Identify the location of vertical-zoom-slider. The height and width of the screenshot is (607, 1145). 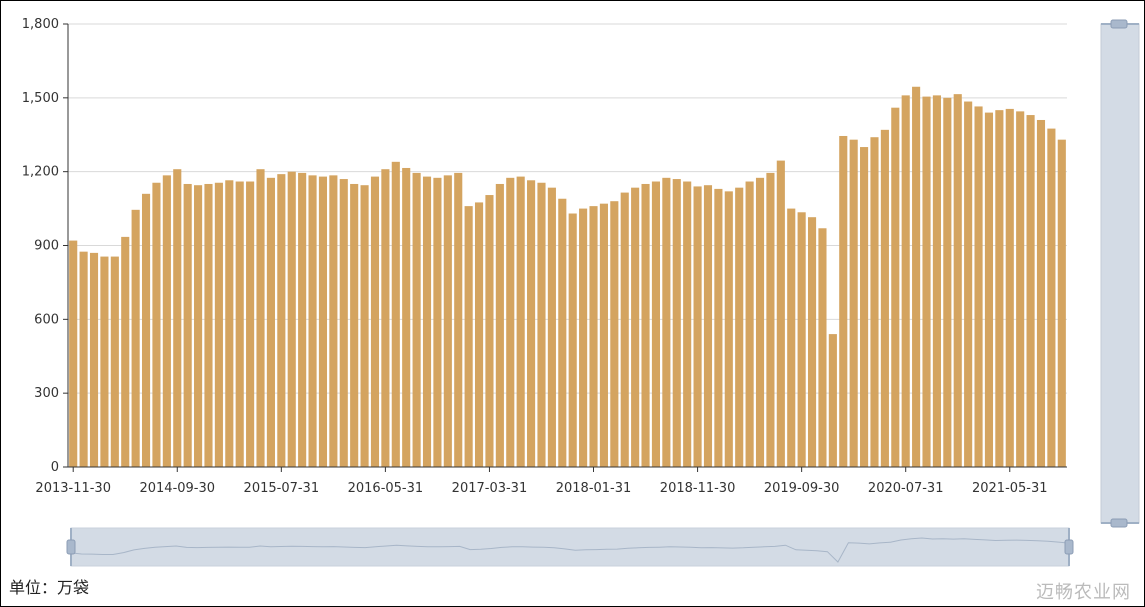
(1120, 273).